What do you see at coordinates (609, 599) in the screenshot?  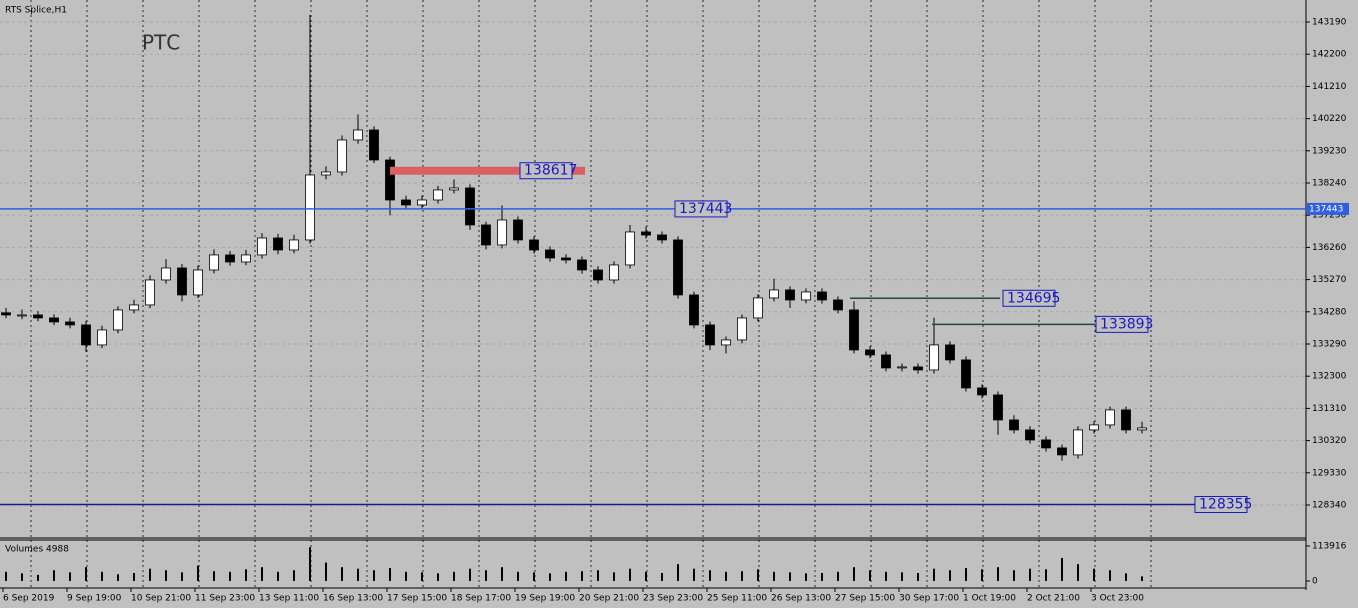 I see `x-tick-label: 20 Sep 21:00` at bounding box center [609, 599].